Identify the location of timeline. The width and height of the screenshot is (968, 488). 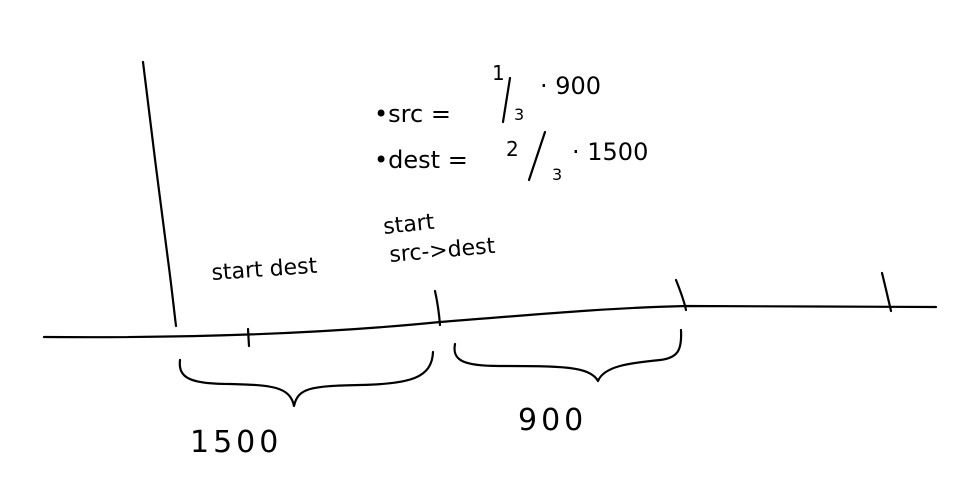
(490, 321).